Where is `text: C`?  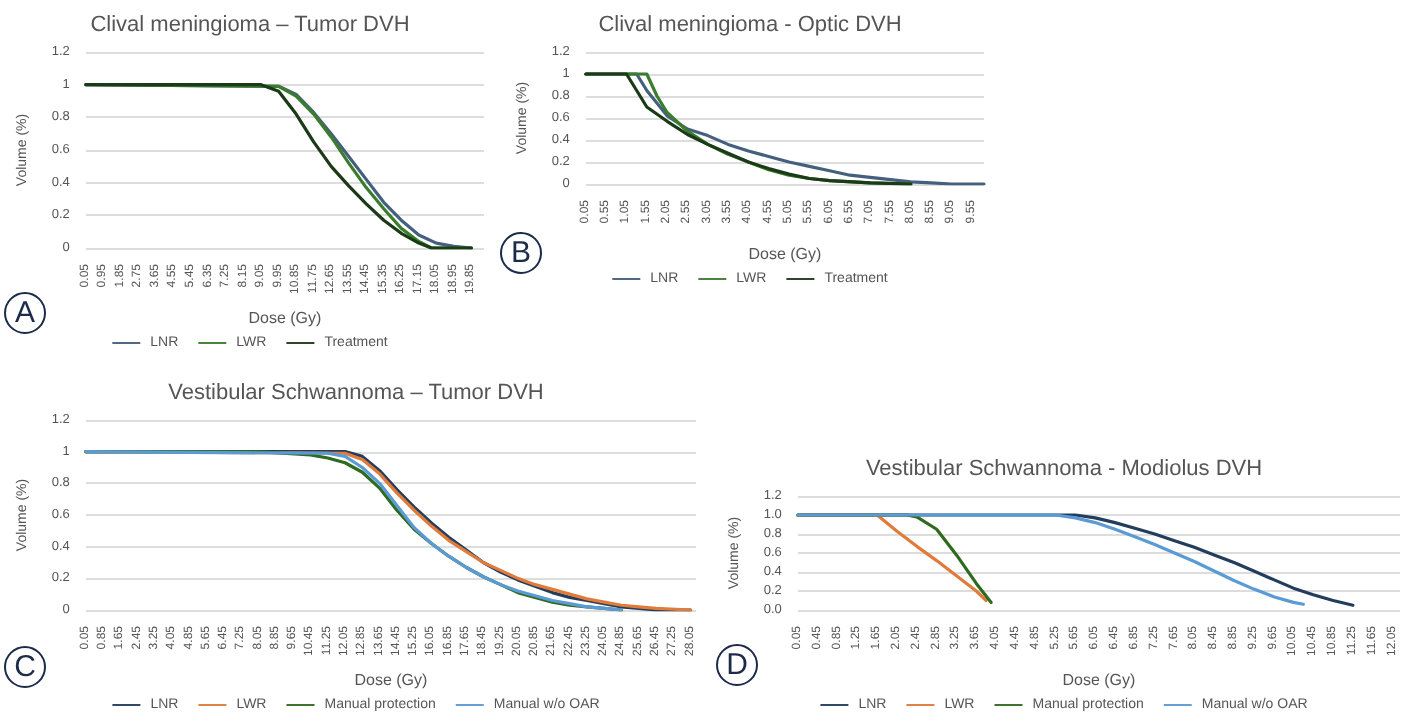
text: C is located at coordinates (25, 667).